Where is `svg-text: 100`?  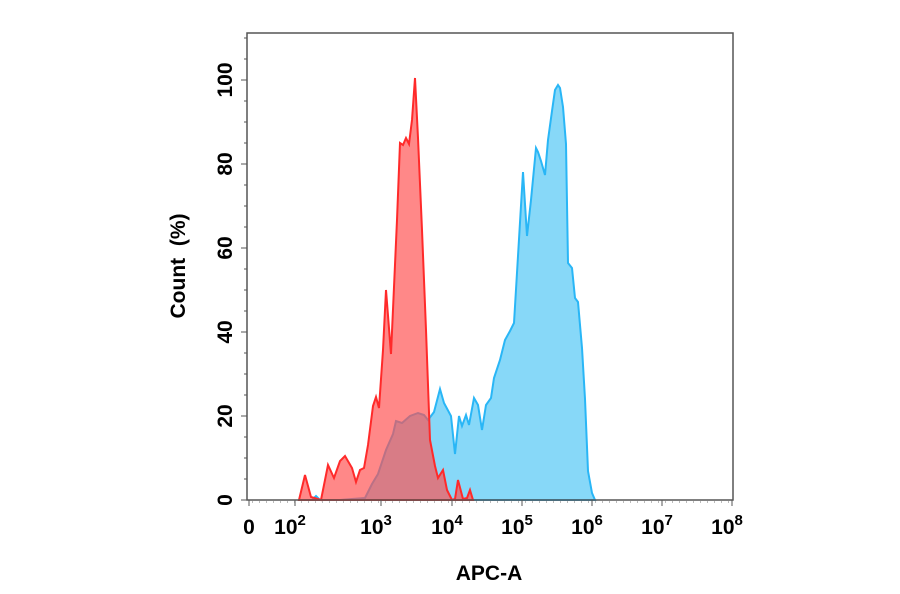 svg-text: 100 is located at coordinates (225, 79).